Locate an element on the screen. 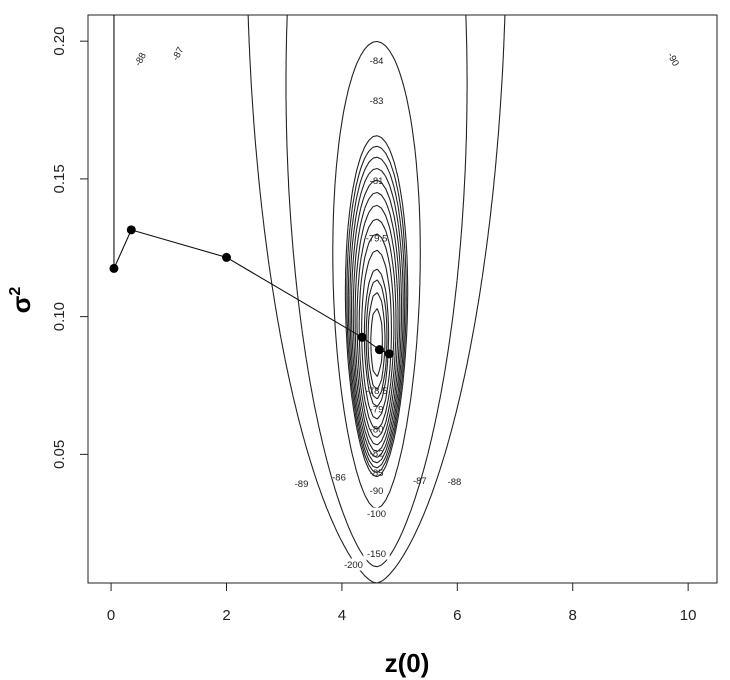  contour-label: -80 is located at coordinates (377, 430).